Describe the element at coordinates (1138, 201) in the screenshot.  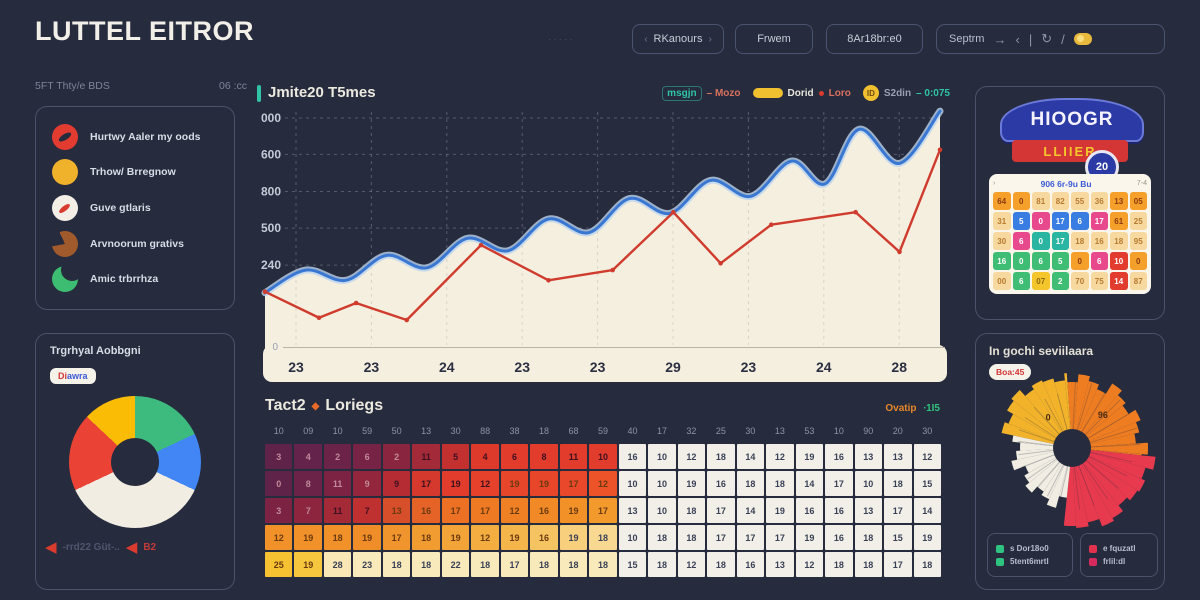
I see `calendar-cell: 05` at that location.